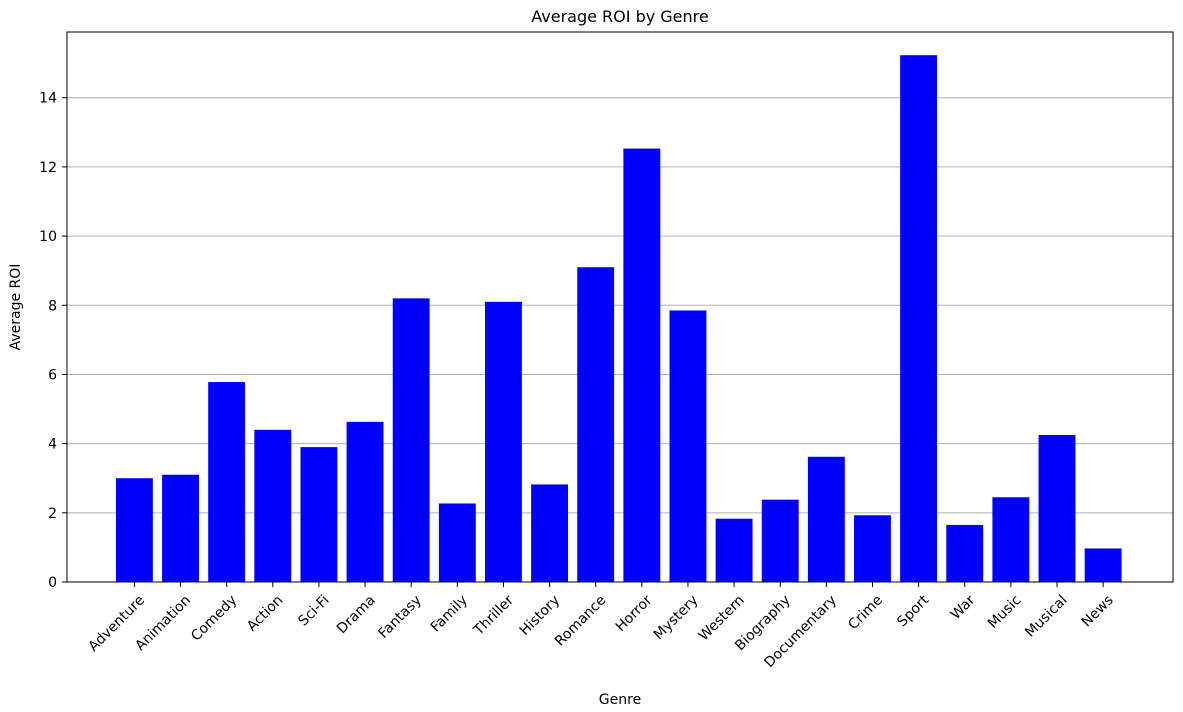  Describe the element at coordinates (596, 424) in the screenshot. I see `bar-romance` at that location.